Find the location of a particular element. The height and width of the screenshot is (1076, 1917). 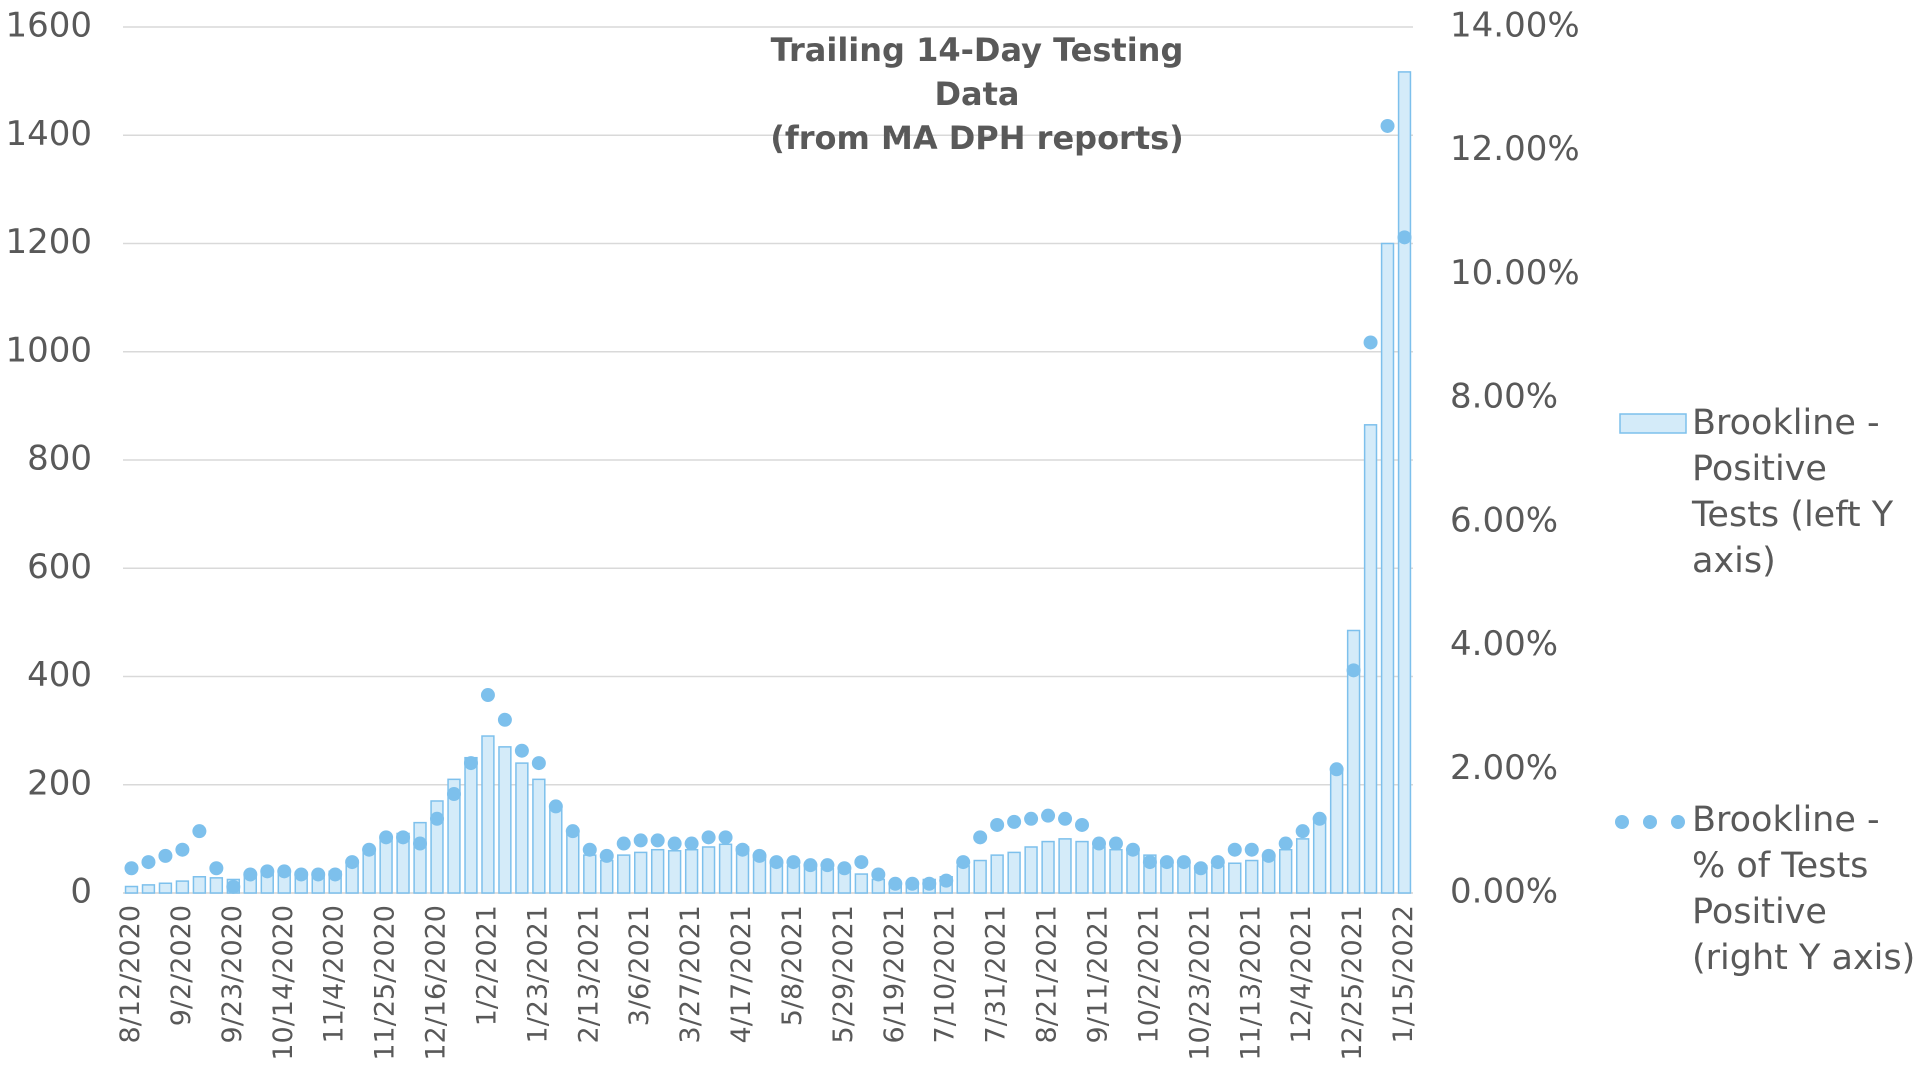

x-tick-label: 7/10/2021 is located at coordinates (945, 974).